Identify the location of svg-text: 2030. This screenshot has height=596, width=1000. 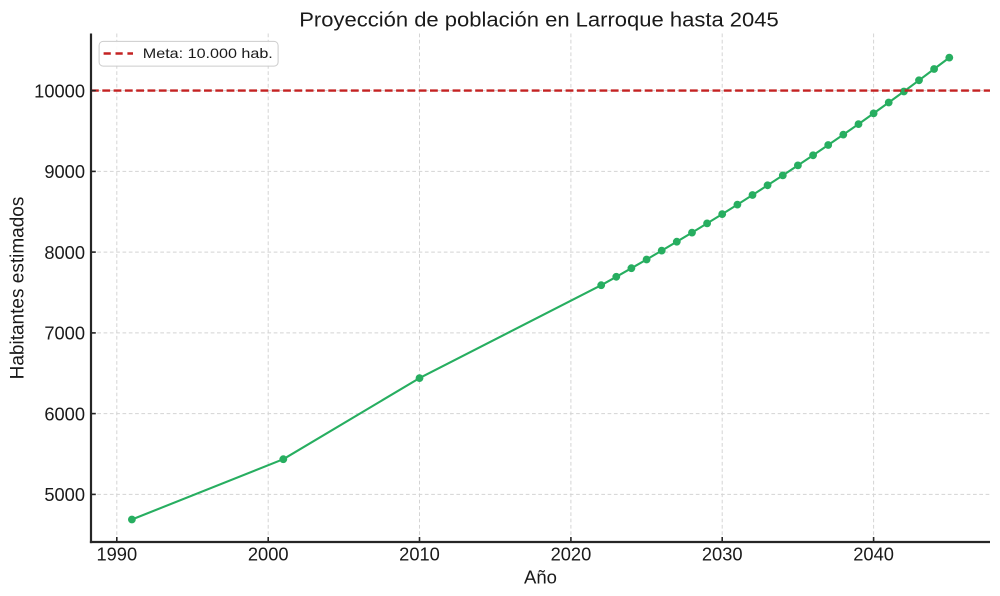
(722, 554).